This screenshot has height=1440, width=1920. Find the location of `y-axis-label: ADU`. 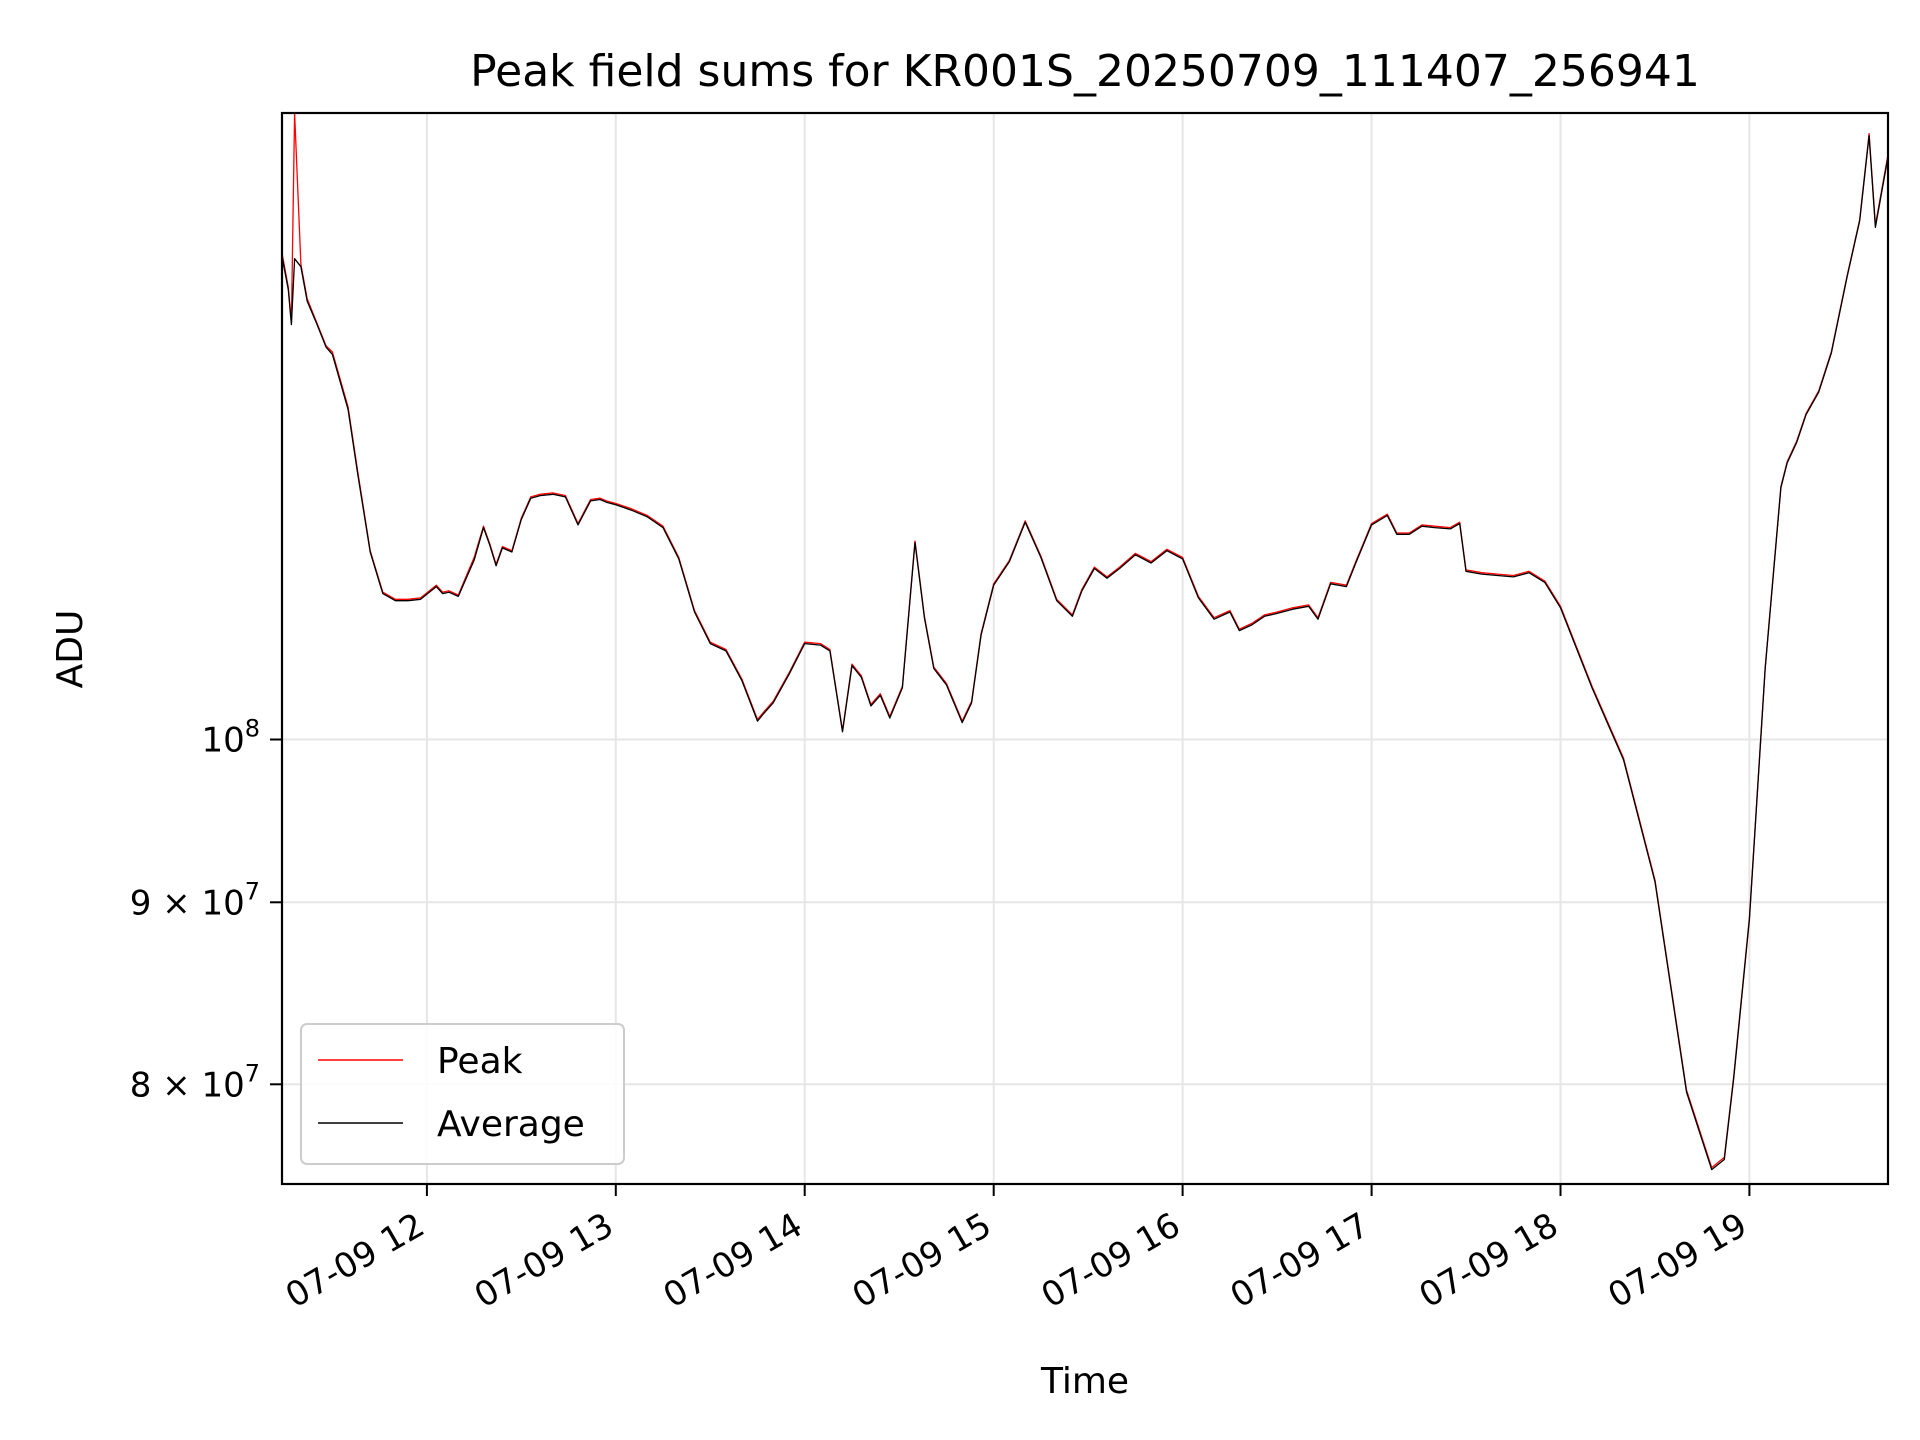

y-axis-label: ADU is located at coordinates (70, 649).